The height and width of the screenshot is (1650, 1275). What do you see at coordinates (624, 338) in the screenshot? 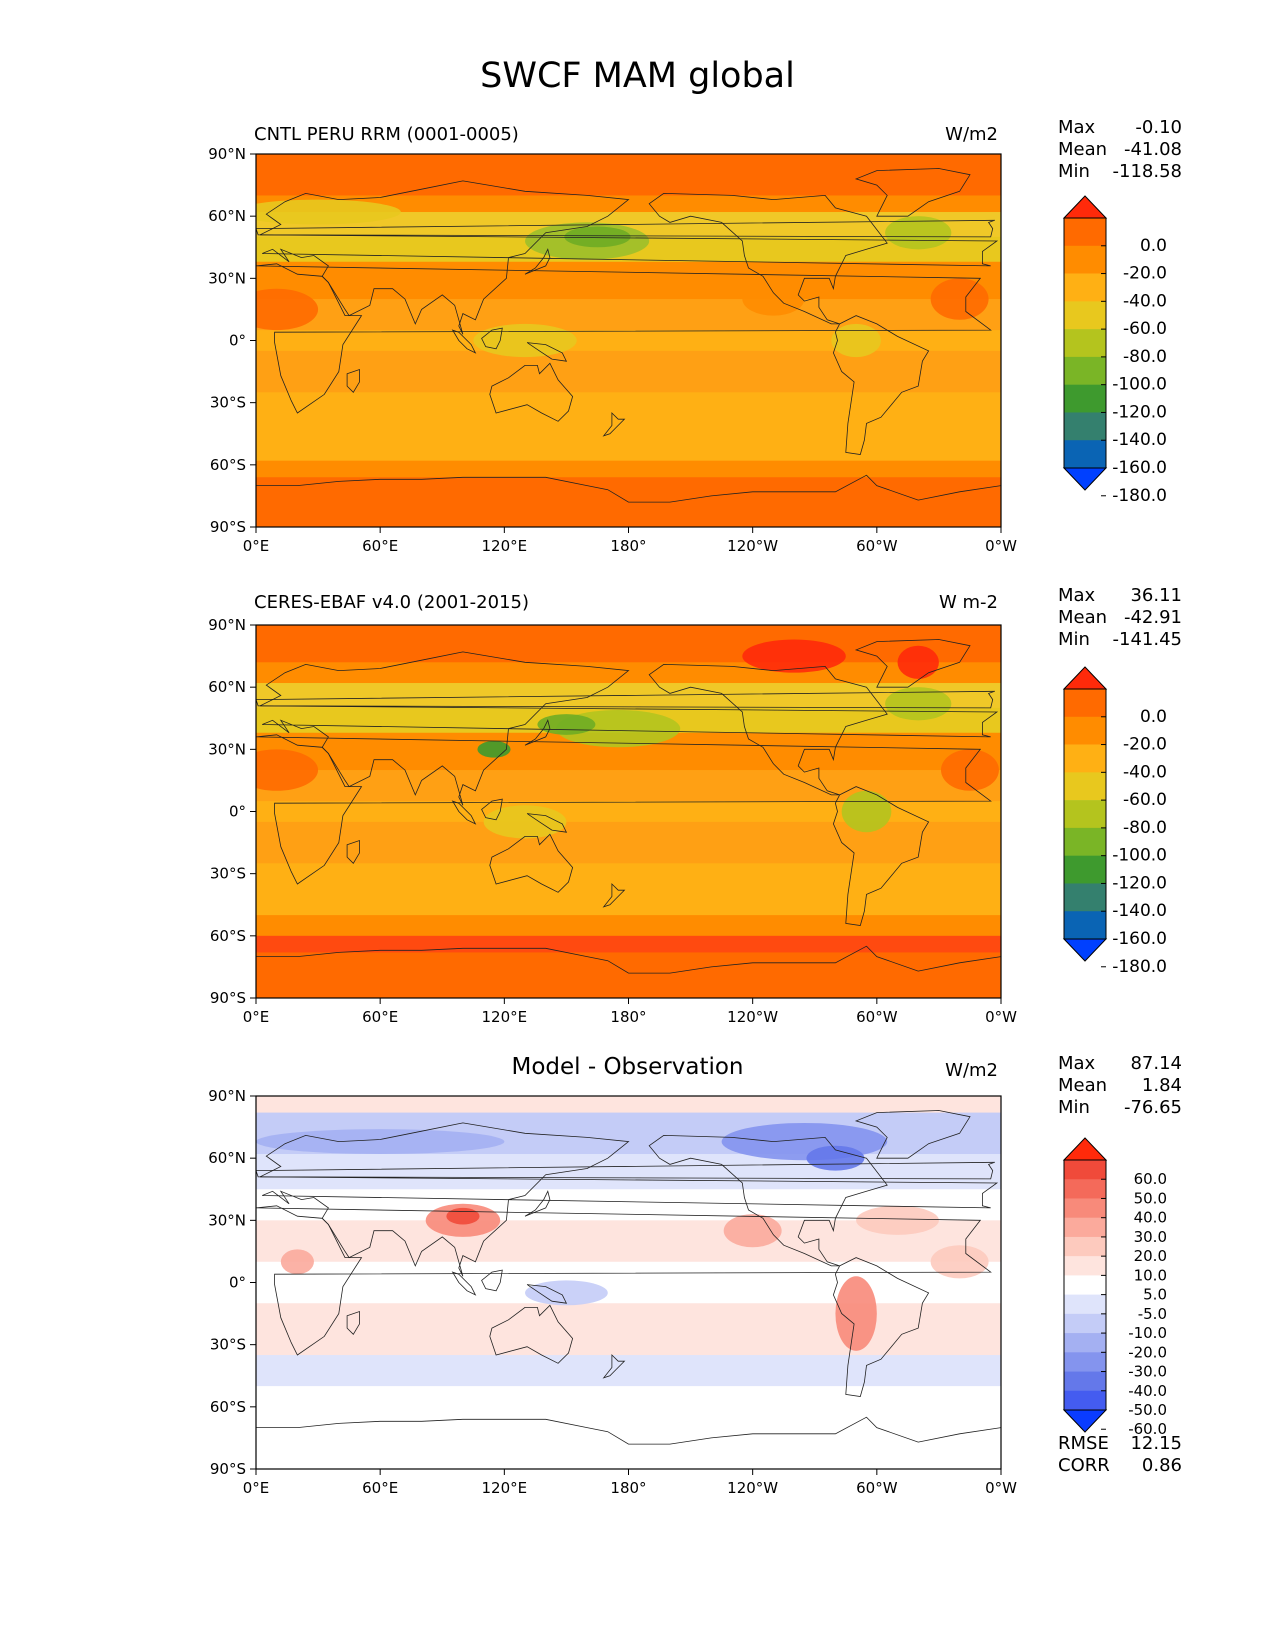
I see `coastline-africa` at bounding box center [624, 338].